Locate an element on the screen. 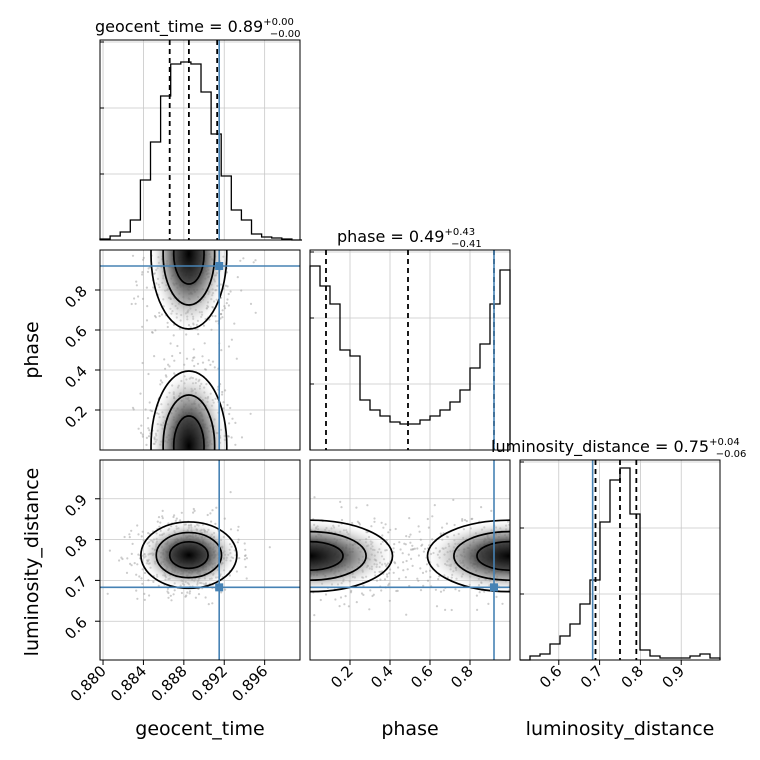 The width and height of the screenshot is (760, 760). density-ld-vs-geocent-time-clipped is located at coordinates (200, 560).